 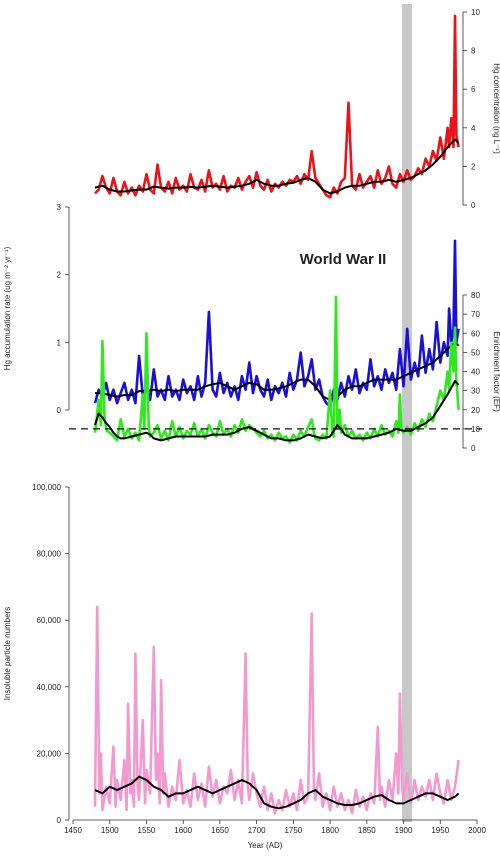 What do you see at coordinates (475, 391) in the screenshot?
I see `y-tick-label: 30` at bounding box center [475, 391].